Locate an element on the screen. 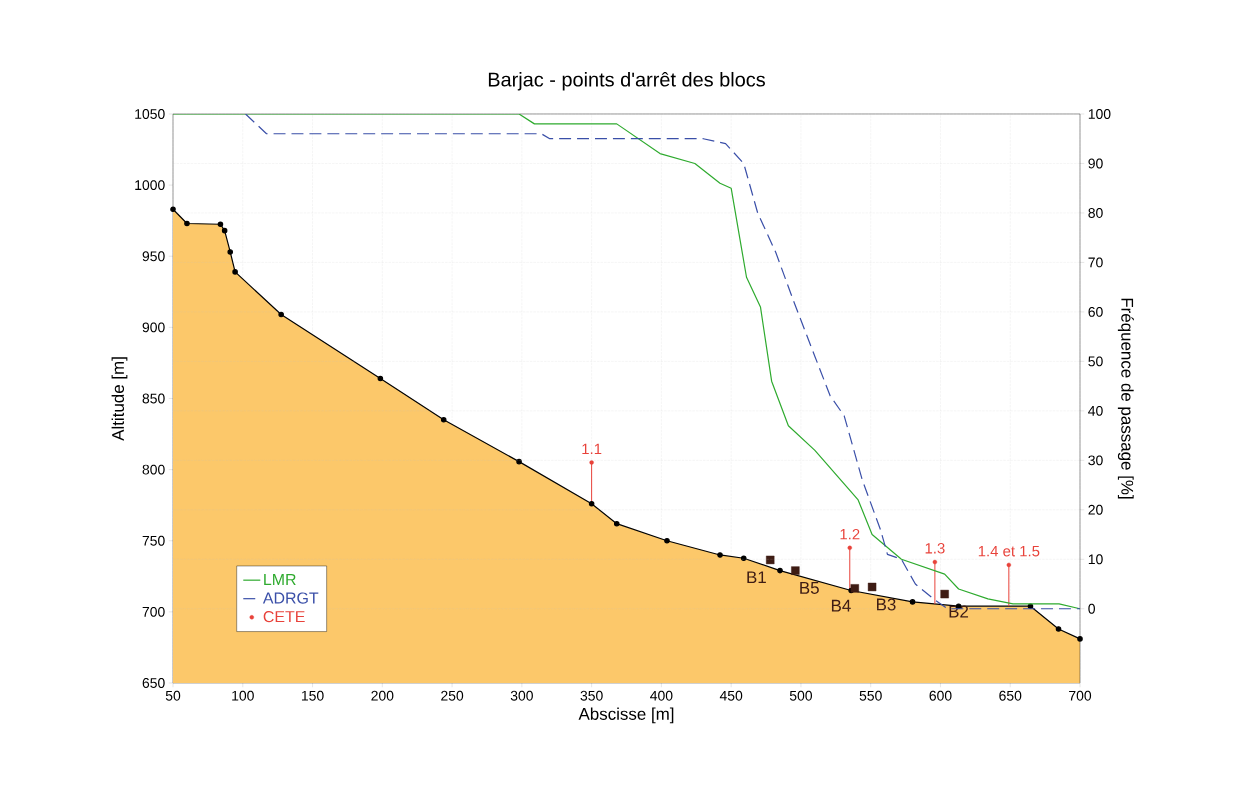 Image resolution: width=1237 pixels, height=807 pixels. x-tick-label: 550 is located at coordinates (870, 695).